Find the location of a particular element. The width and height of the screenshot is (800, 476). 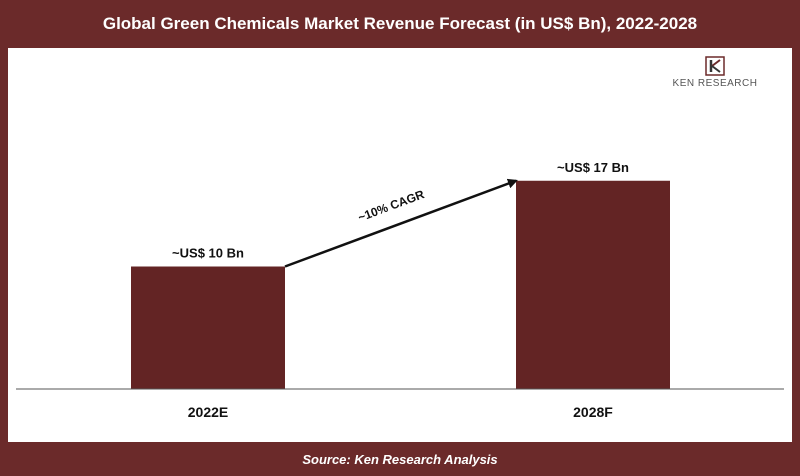

ken-research-logo: KEN RESEARCH is located at coordinates (715, 76).